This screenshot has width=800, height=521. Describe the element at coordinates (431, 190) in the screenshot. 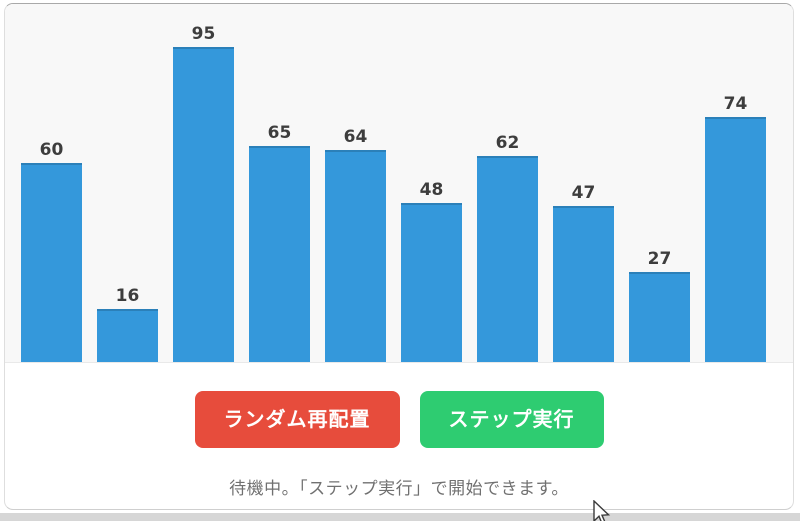

I see `bar-value-label: 48` at that location.